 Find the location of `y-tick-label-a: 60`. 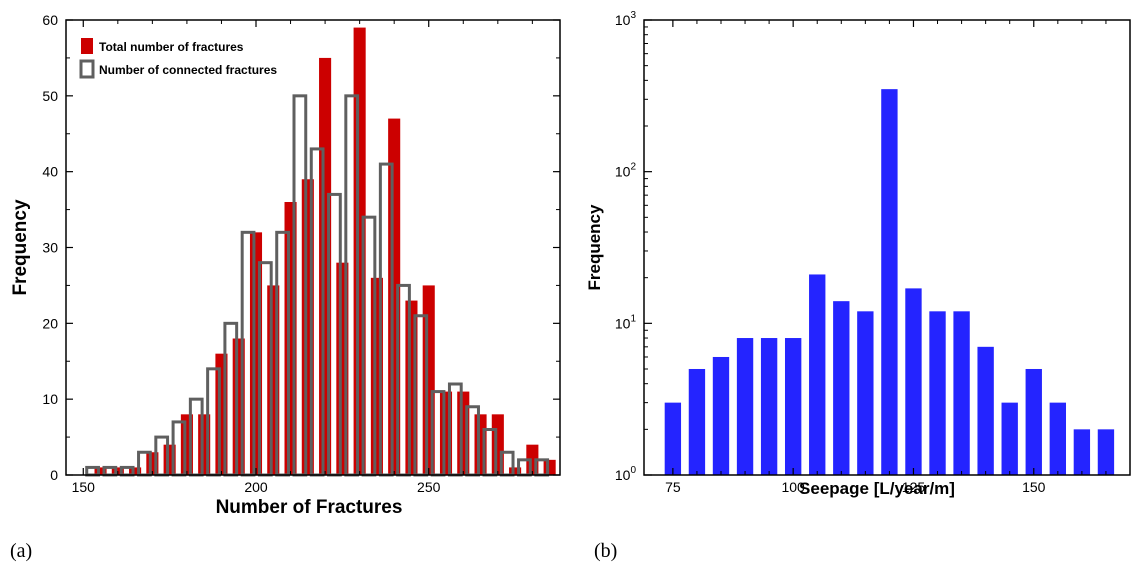

y-tick-label-a: 60 is located at coordinates (50, 20).